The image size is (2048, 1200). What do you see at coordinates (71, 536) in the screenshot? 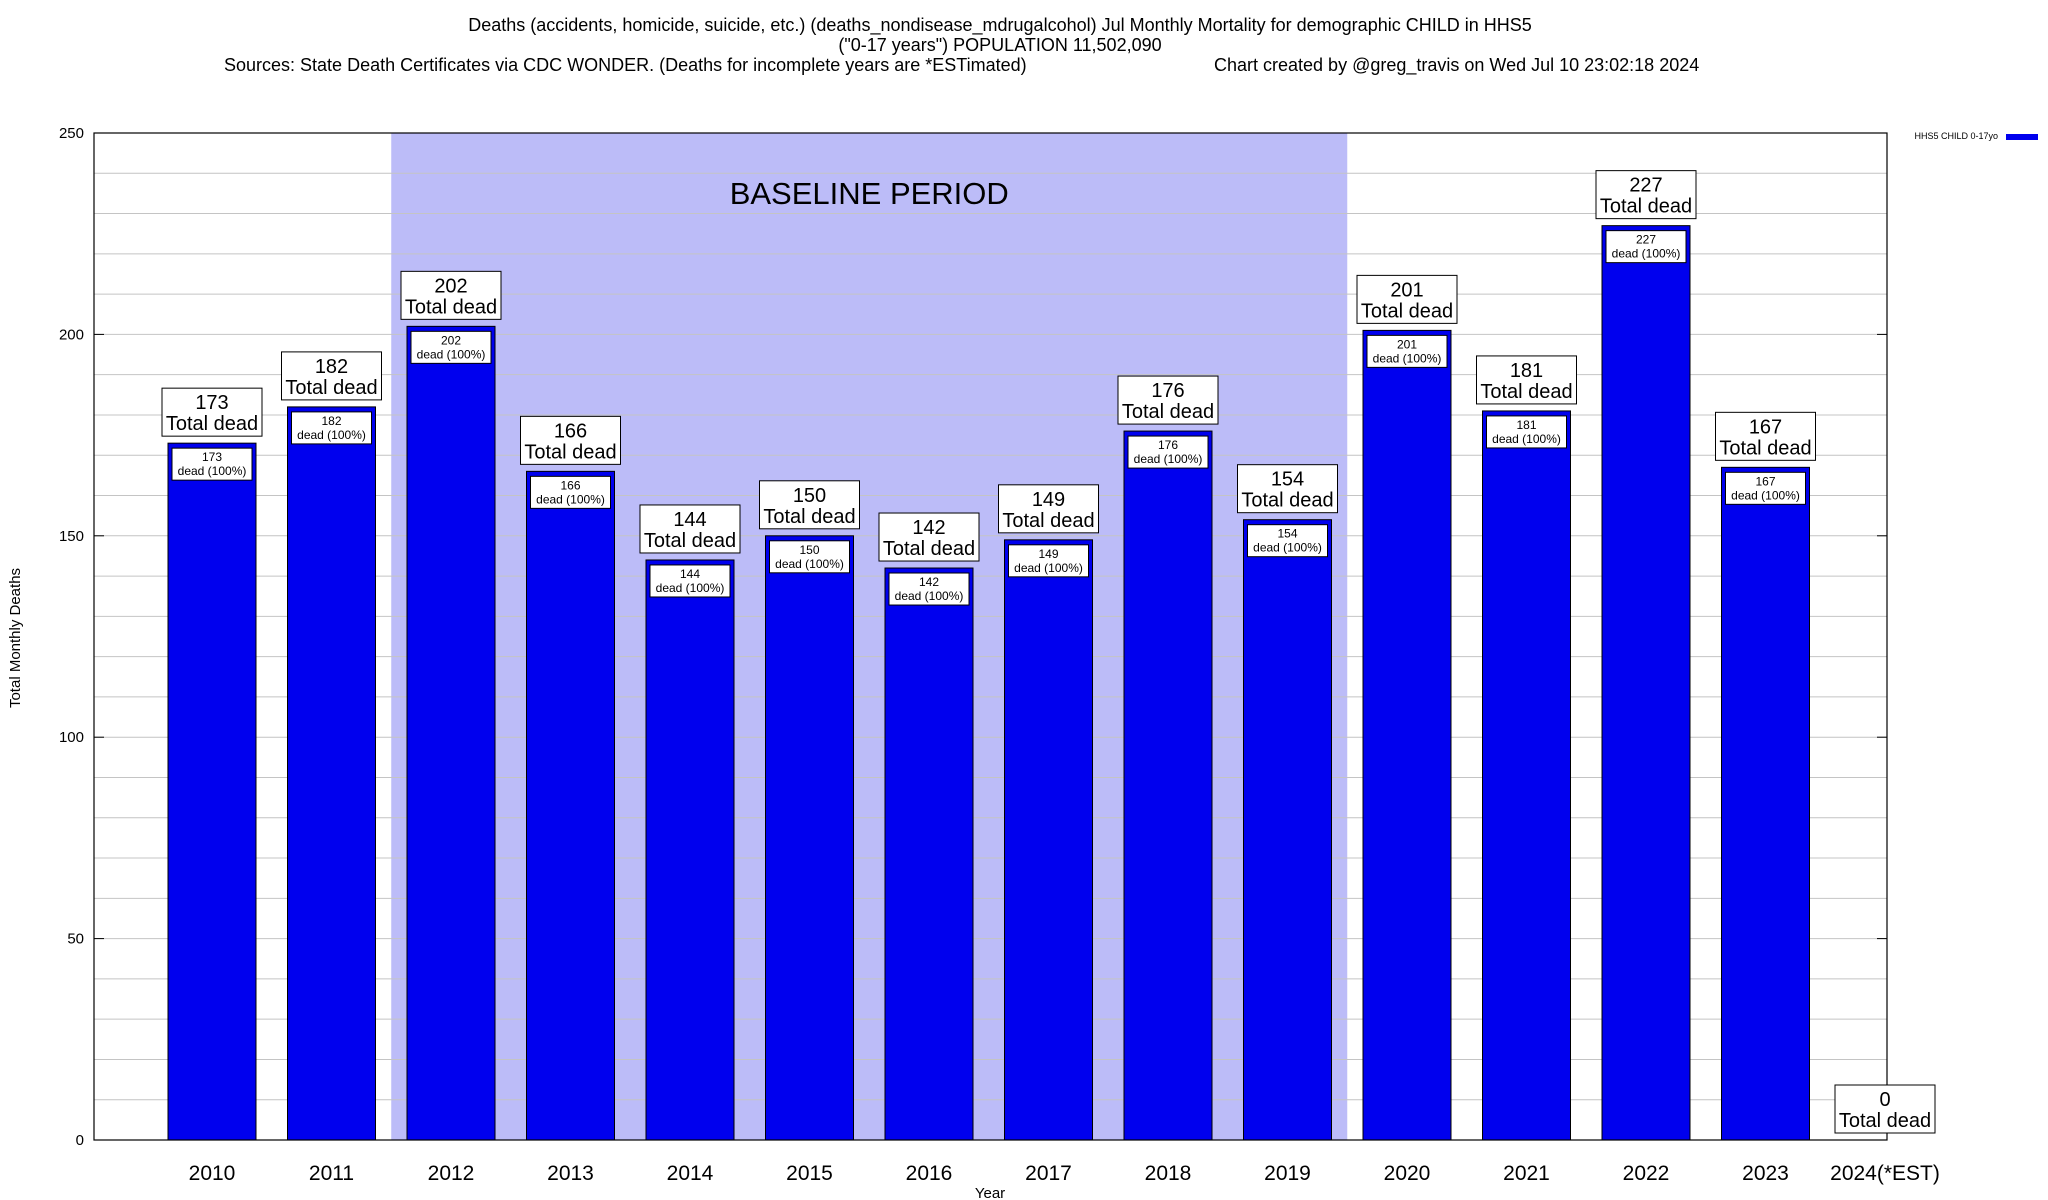
I see `y-tick-label: 150` at bounding box center [71, 536].